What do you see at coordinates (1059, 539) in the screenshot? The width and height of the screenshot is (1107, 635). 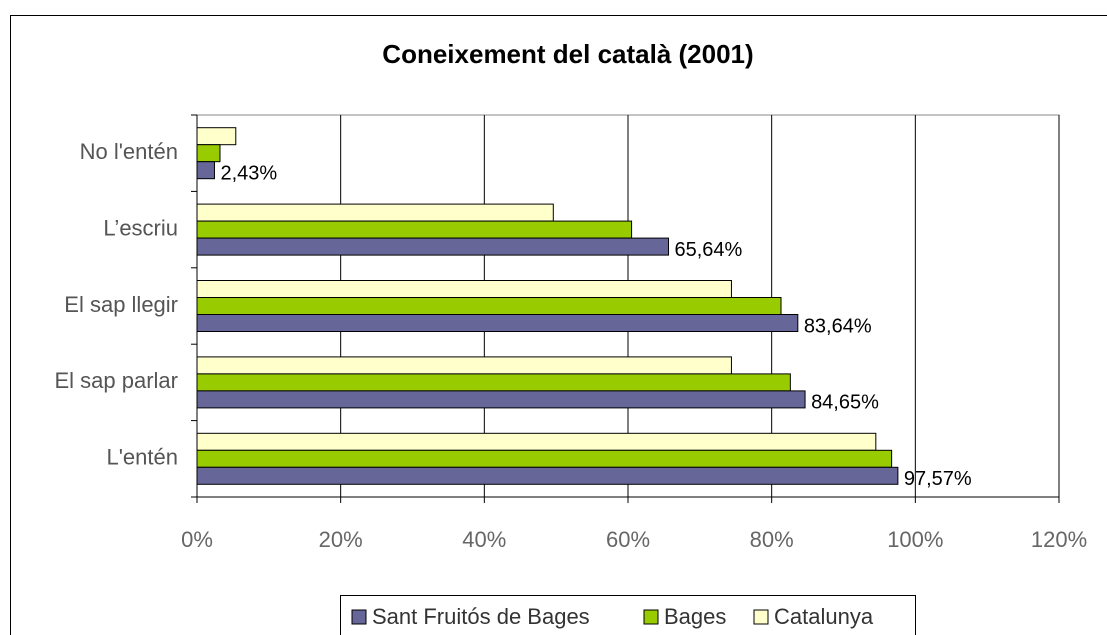 I see `x-tick-label: 120%` at bounding box center [1059, 539].